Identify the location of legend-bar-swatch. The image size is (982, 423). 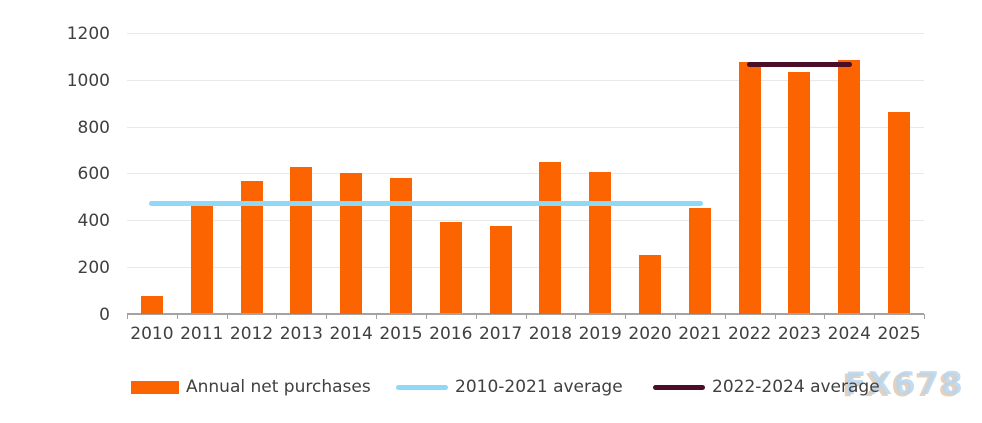
(155, 387).